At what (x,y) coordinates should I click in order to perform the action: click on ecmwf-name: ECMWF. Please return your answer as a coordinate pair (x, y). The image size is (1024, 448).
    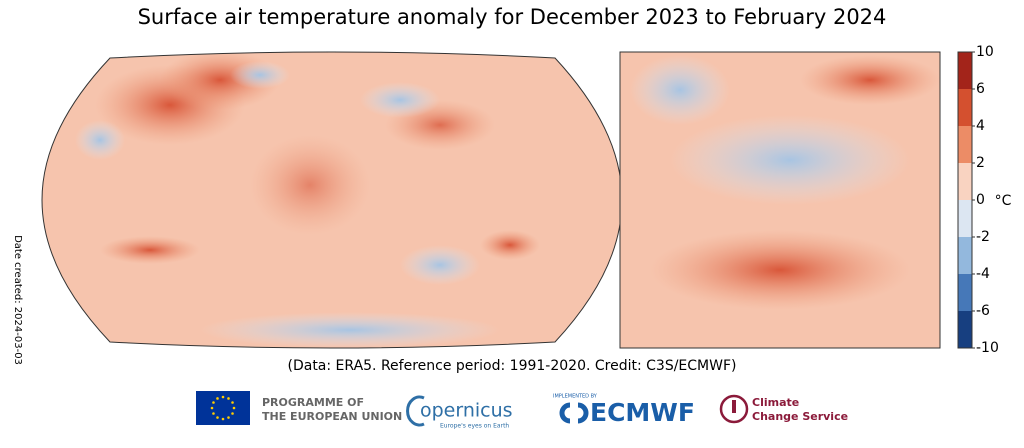
    Looking at the image, I should click on (642, 412).